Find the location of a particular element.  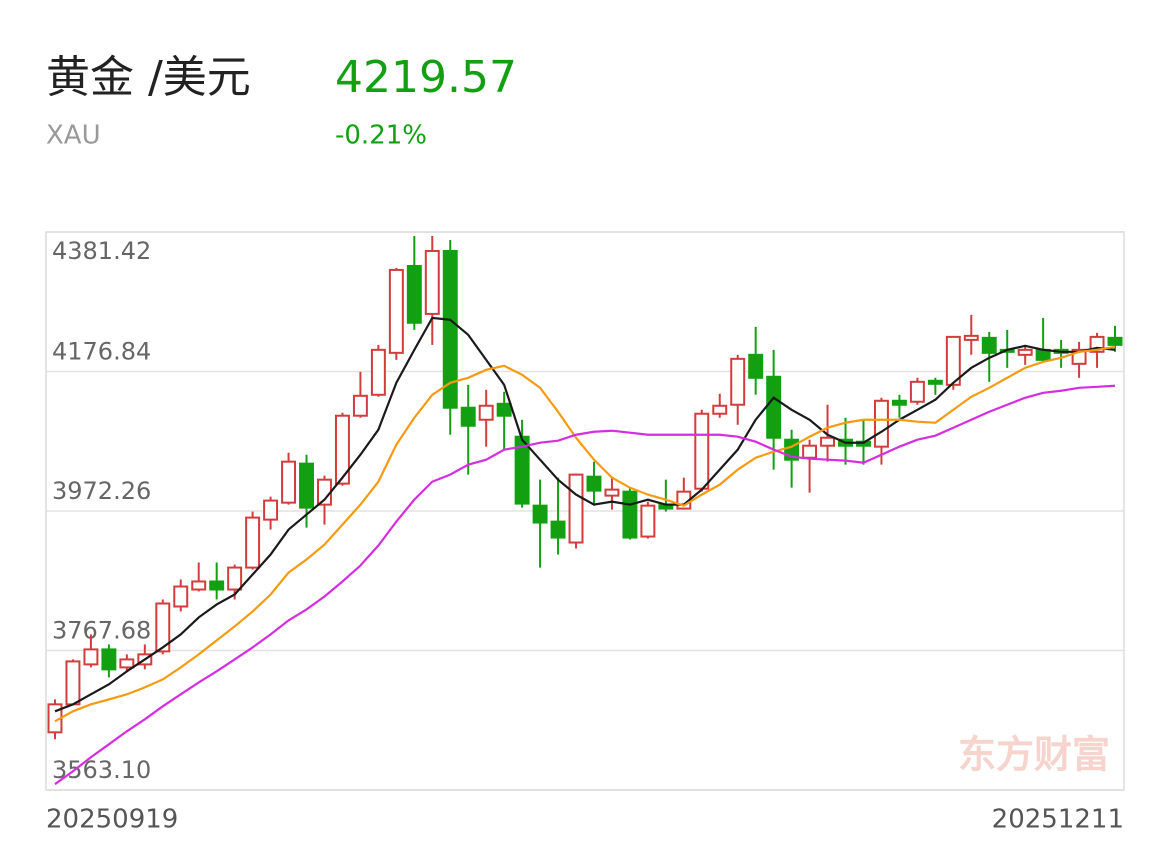

price: 4219.57 is located at coordinates (426, 77).